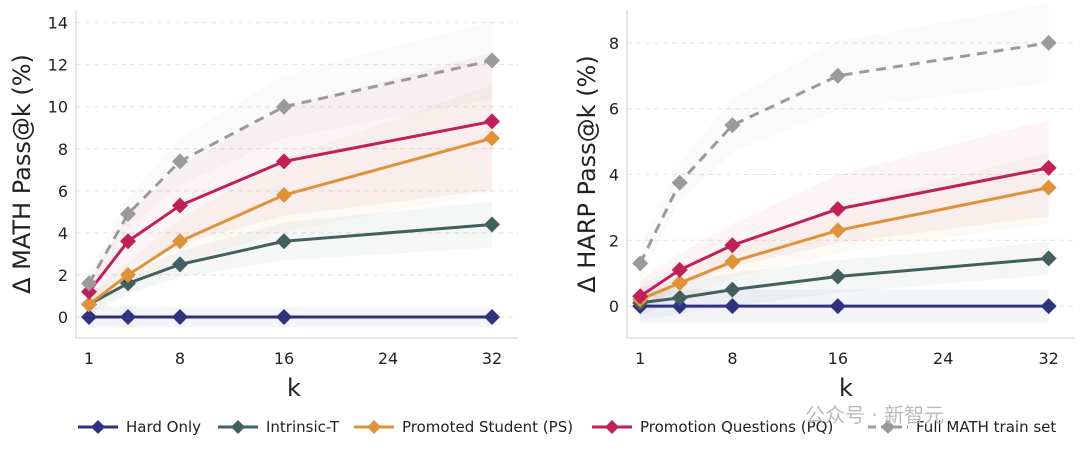 Image resolution: width=1080 pixels, height=461 pixels. I want to click on legend-item: Intrinsic-T, so click(279, 427).